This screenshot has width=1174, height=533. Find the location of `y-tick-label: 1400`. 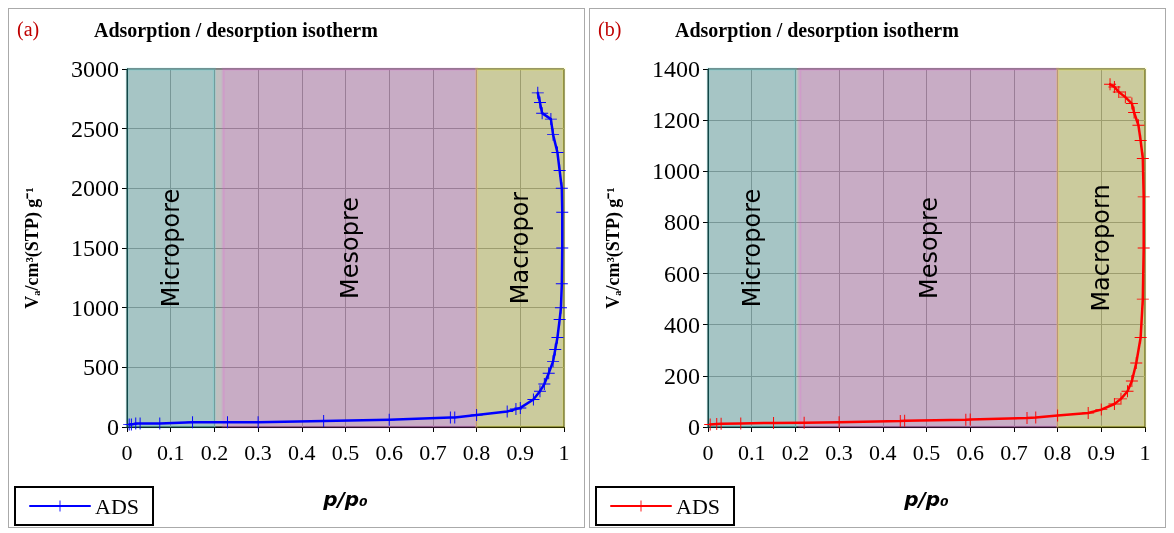

y-tick-label: 1400 is located at coordinates (676, 69).